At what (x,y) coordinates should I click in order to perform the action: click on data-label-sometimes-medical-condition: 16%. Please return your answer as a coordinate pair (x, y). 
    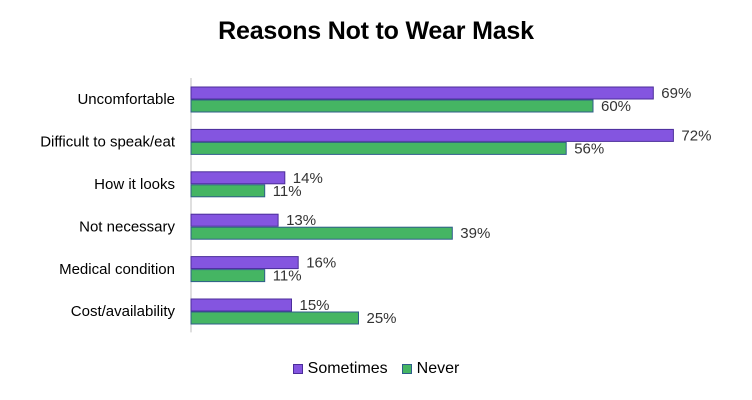
    Looking at the image, I should click on (321, 263).